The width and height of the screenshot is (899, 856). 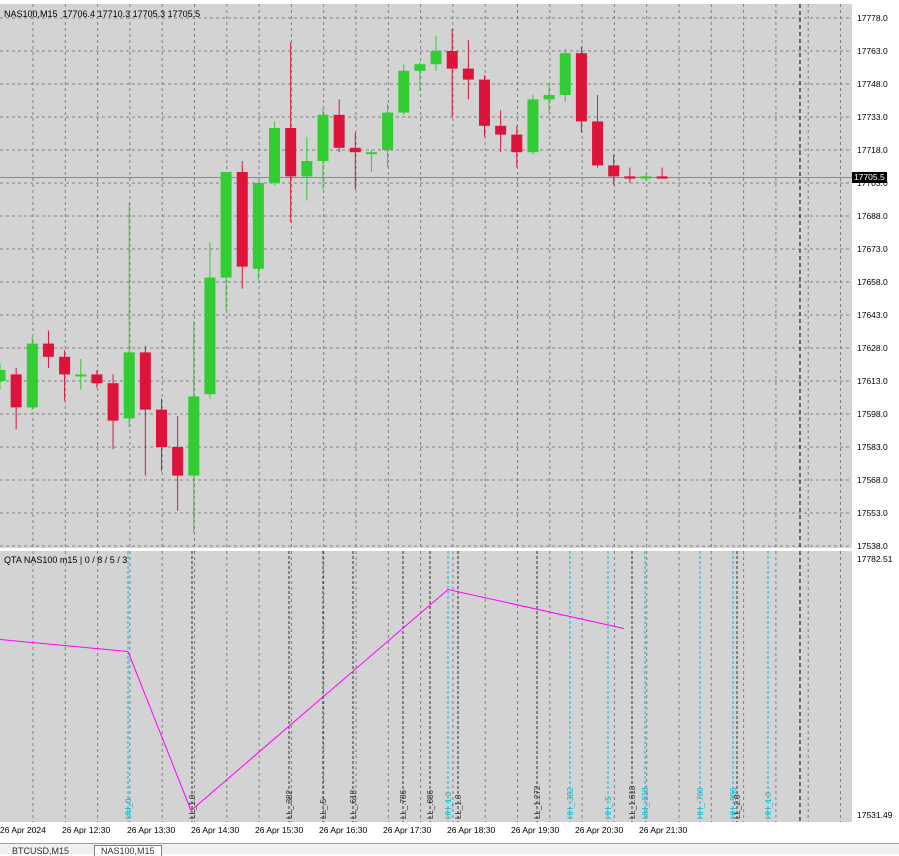 I want to click on fib-level-label: HH_0, so click(x=128, y=808).